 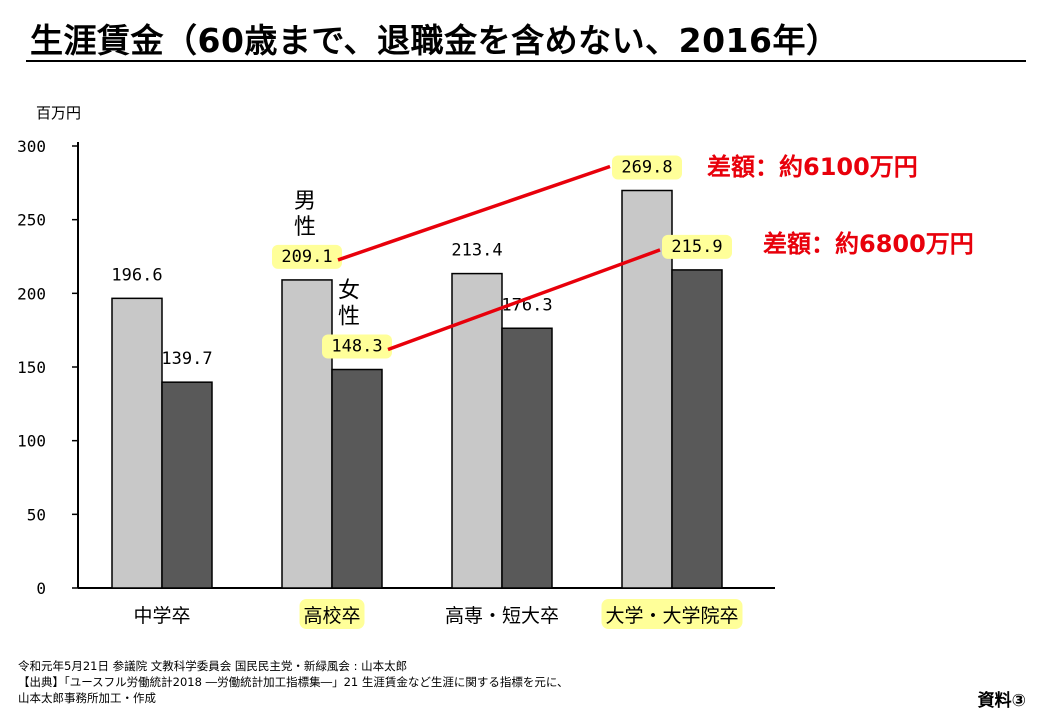 I want to click on y-tick-label: 200, so click(x=31, y=293).